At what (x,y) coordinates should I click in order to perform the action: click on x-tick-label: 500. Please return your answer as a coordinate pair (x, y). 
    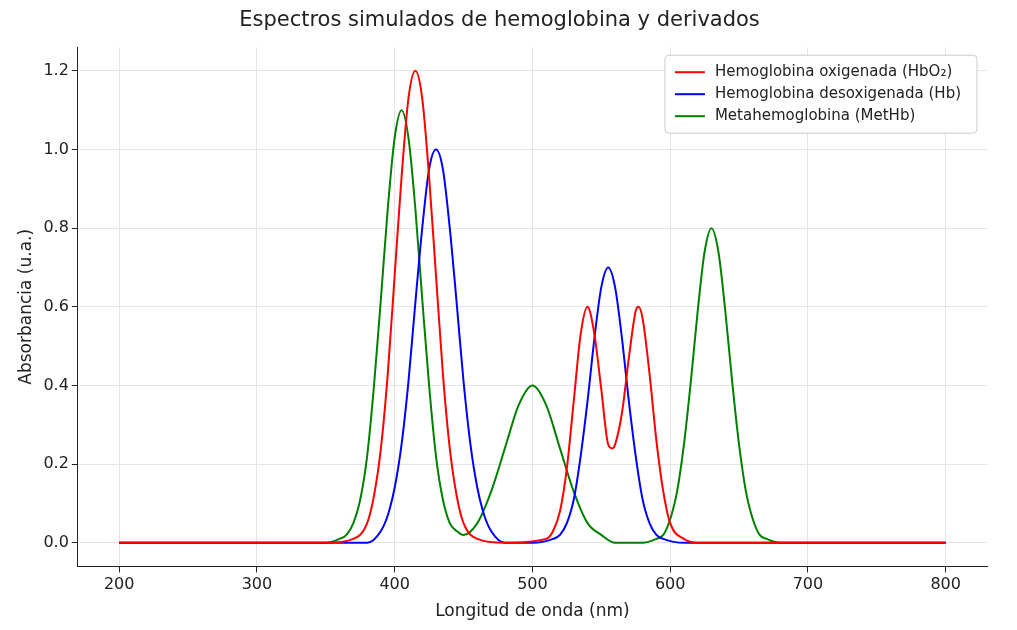
    Looking at the image, I should click on (532, 584).